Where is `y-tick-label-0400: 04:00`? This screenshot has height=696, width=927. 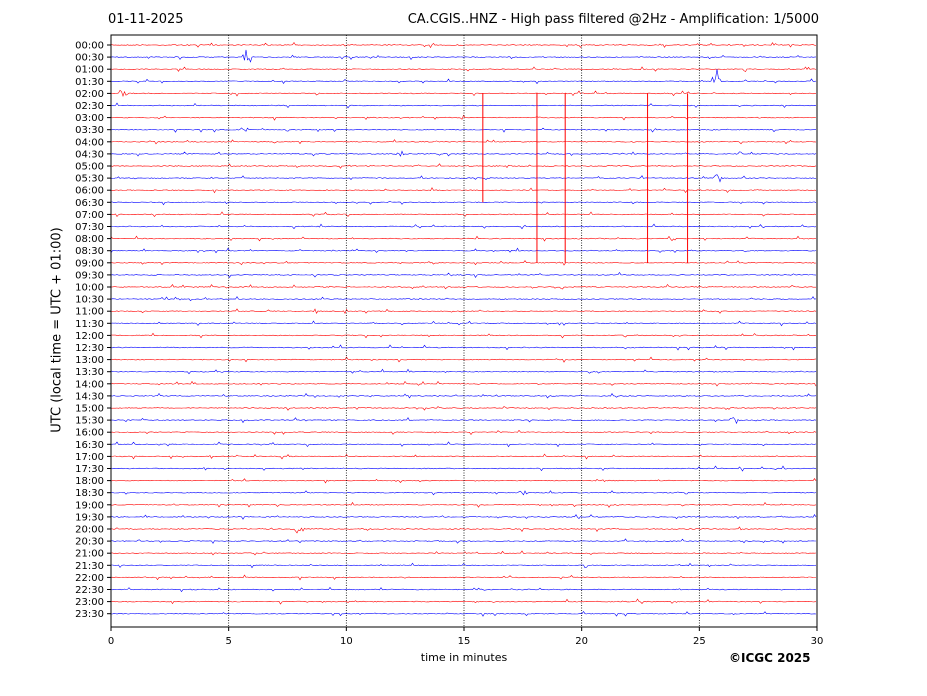
y-tick-label-0400: 04:00 is located at coordinates (89, 142).